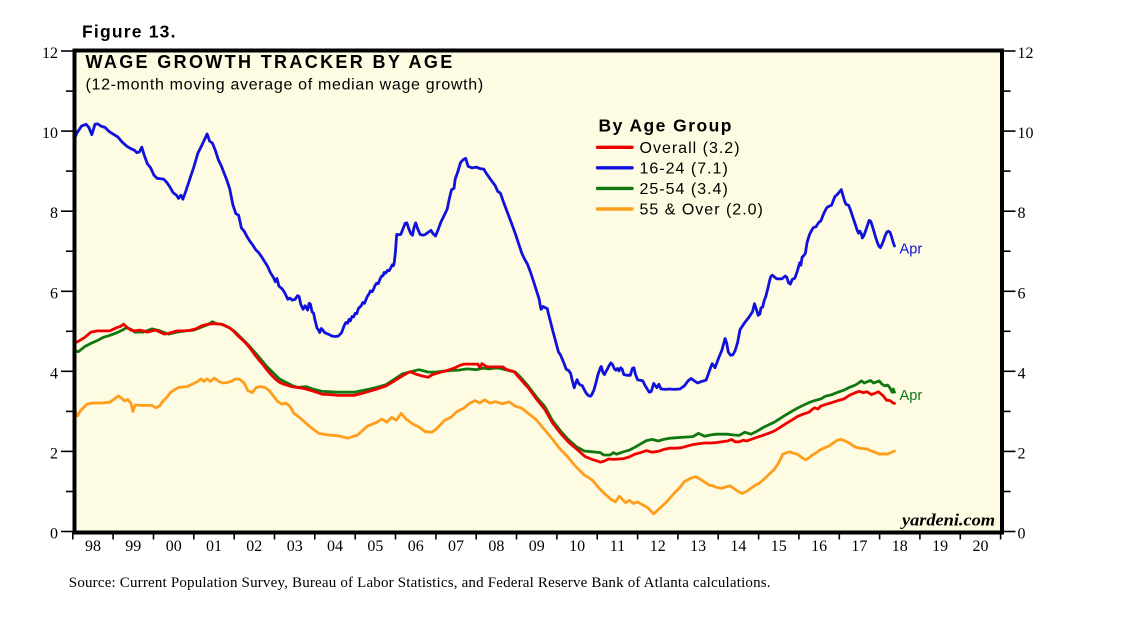 The width and height of the screenshot is (1138, 626). I want to click on svg-text: 08, so click(496, 546).